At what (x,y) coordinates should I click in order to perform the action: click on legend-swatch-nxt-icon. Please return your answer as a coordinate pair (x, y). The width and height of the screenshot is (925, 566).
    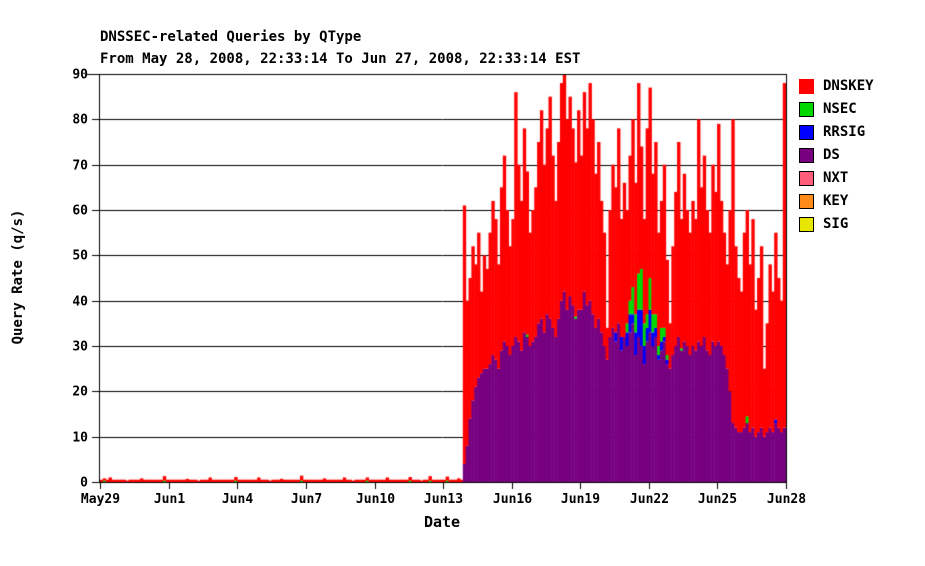
    Looking at the image, I should click on (806, 178).